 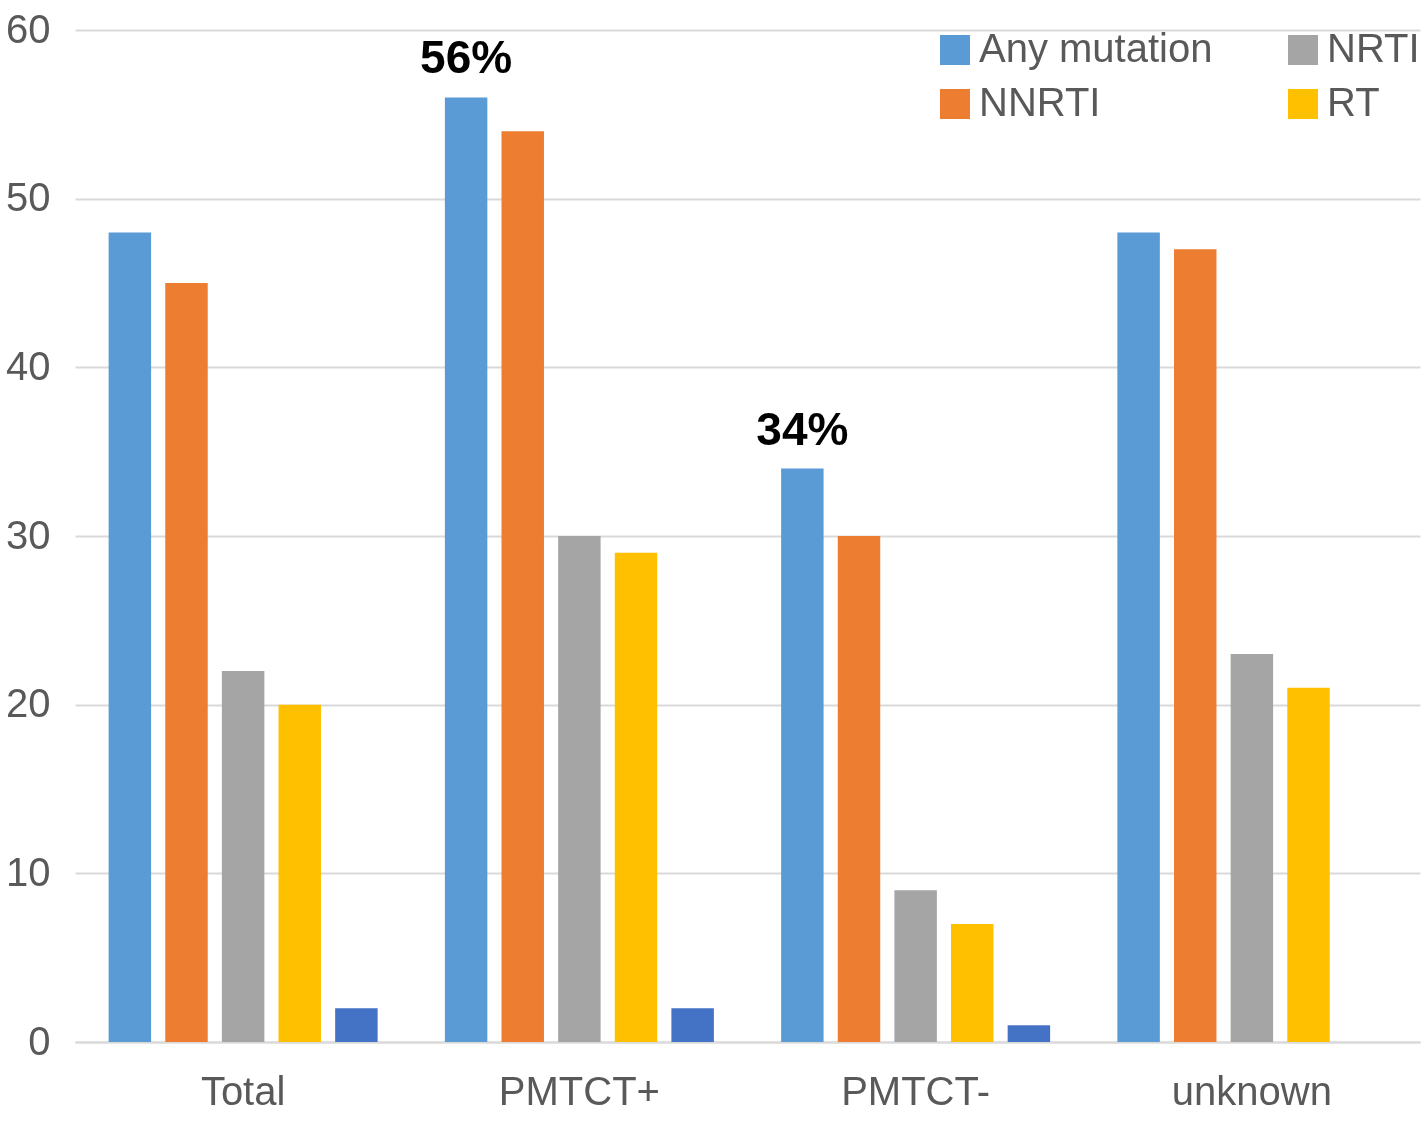 I want to click on y-tick-label: 50, so click(x=28, y=197).